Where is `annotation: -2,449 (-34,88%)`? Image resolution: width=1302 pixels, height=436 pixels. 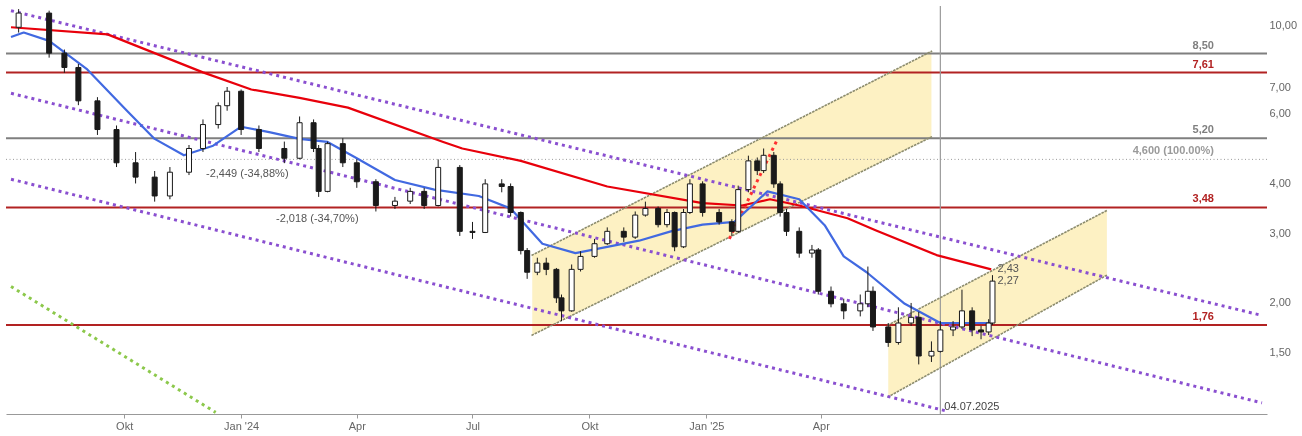
annotation: -2,449 (-34,88%) is located at coordinates (247, 173).